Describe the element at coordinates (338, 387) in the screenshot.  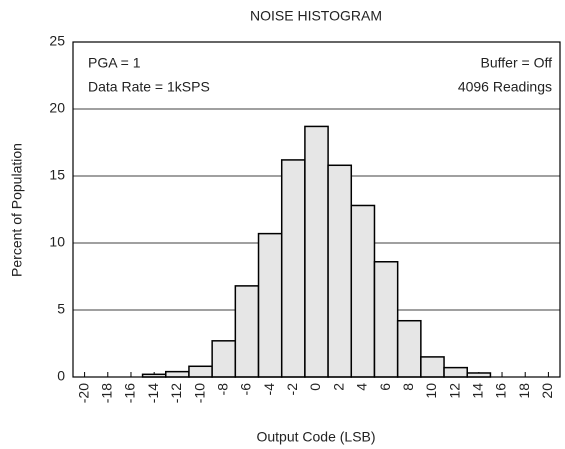
I see `x-tick-label: 2` at that location.